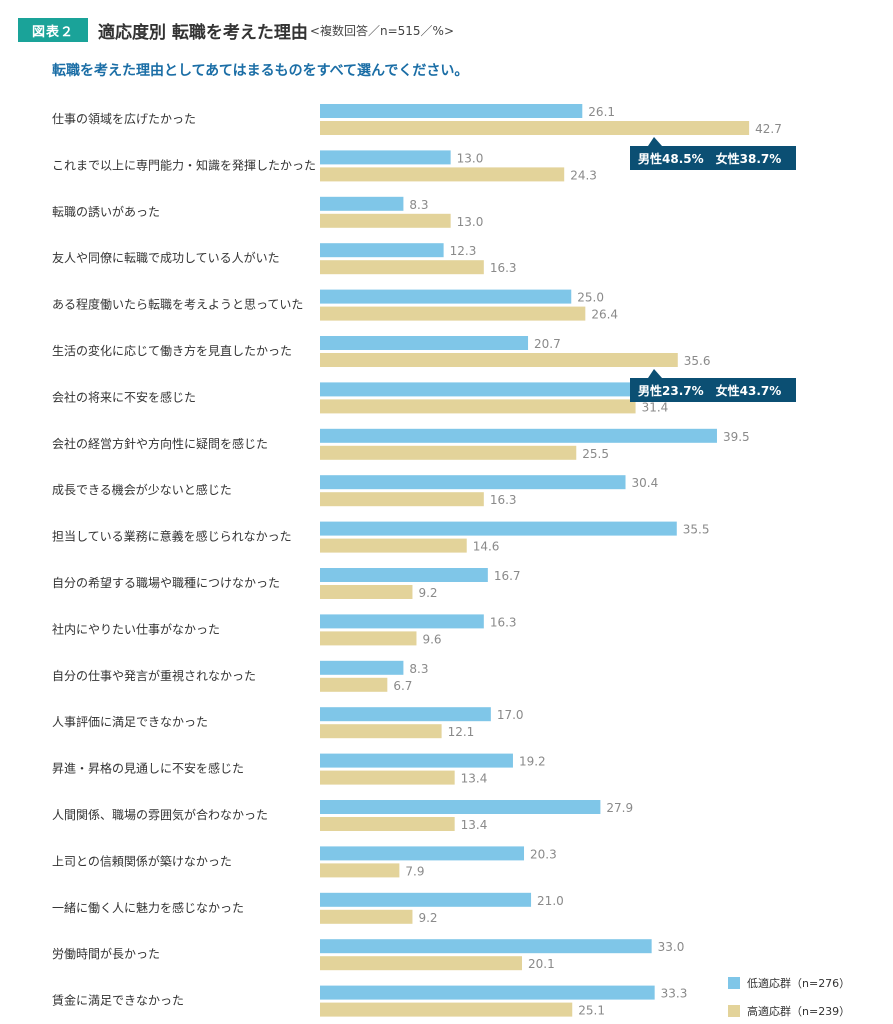 This screenshot has width=893, height=1024. What do you see at coordinates (106, 211) in the screenshot?
I see `category-label: 転職の誘いがあった` at bounding box center [106, 211].